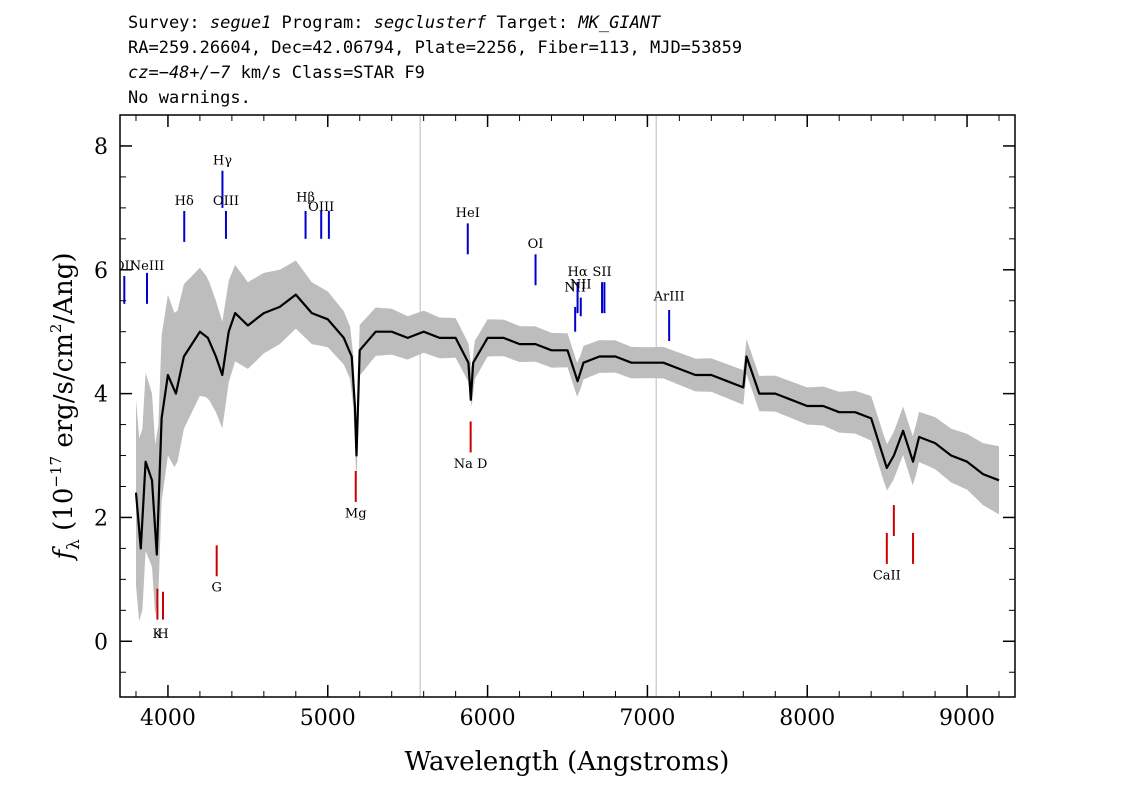  I want to click on y-tick-label: 4, so click(101, 395).